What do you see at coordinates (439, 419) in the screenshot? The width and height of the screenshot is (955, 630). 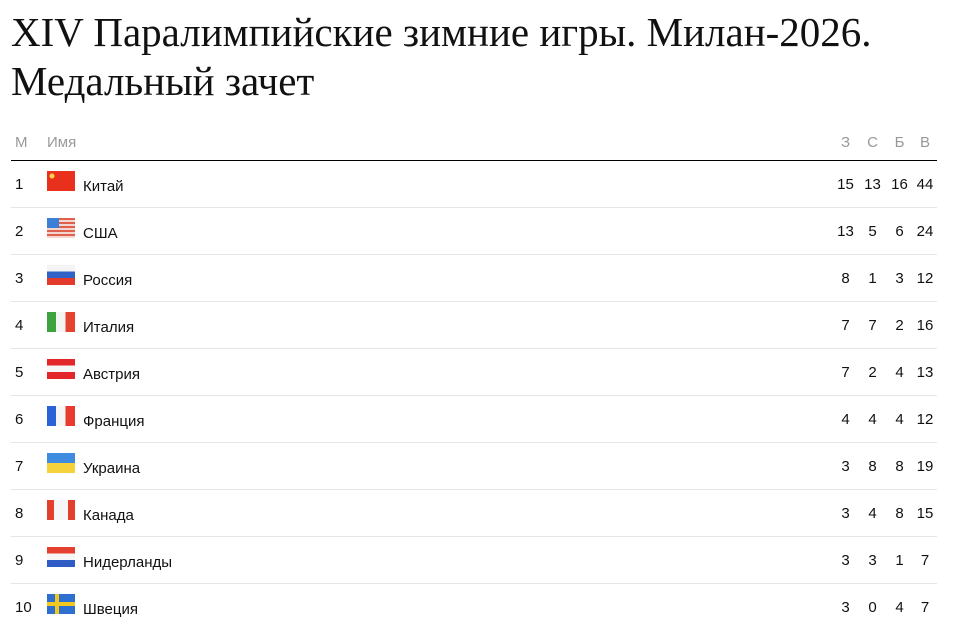 I see `country-cell: Франция` at bounding box center [439, 419].